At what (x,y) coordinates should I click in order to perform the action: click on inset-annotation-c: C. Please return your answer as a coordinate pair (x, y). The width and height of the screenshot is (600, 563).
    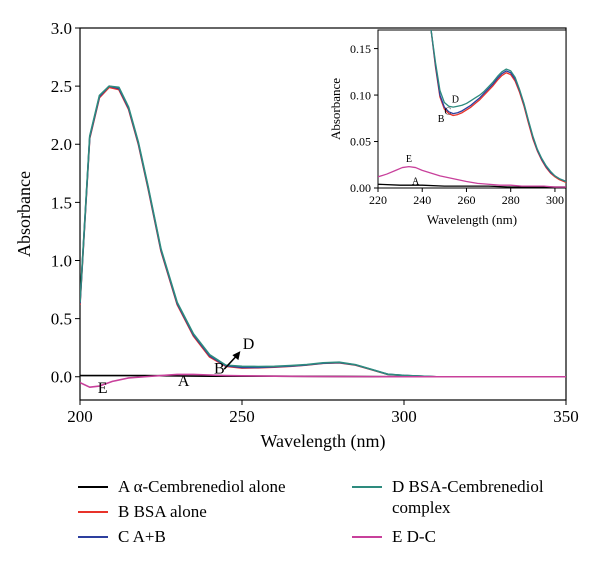
    Looking at the image, I should click on (447, 112).